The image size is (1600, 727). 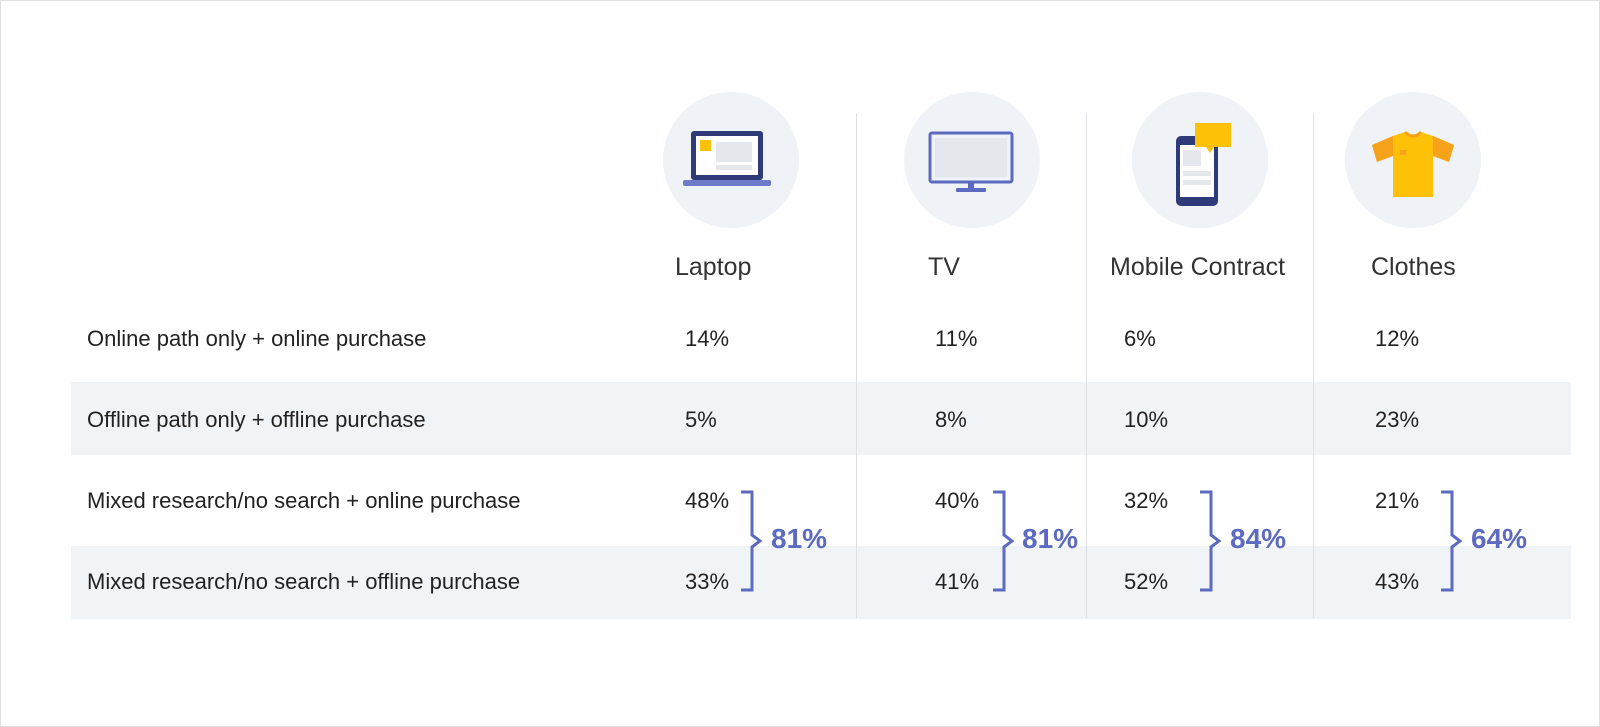 What do you see at coordinates (1397, 338) in the screenshot?
I see `table-cell: 12%` at bounding box center [1397, 338].